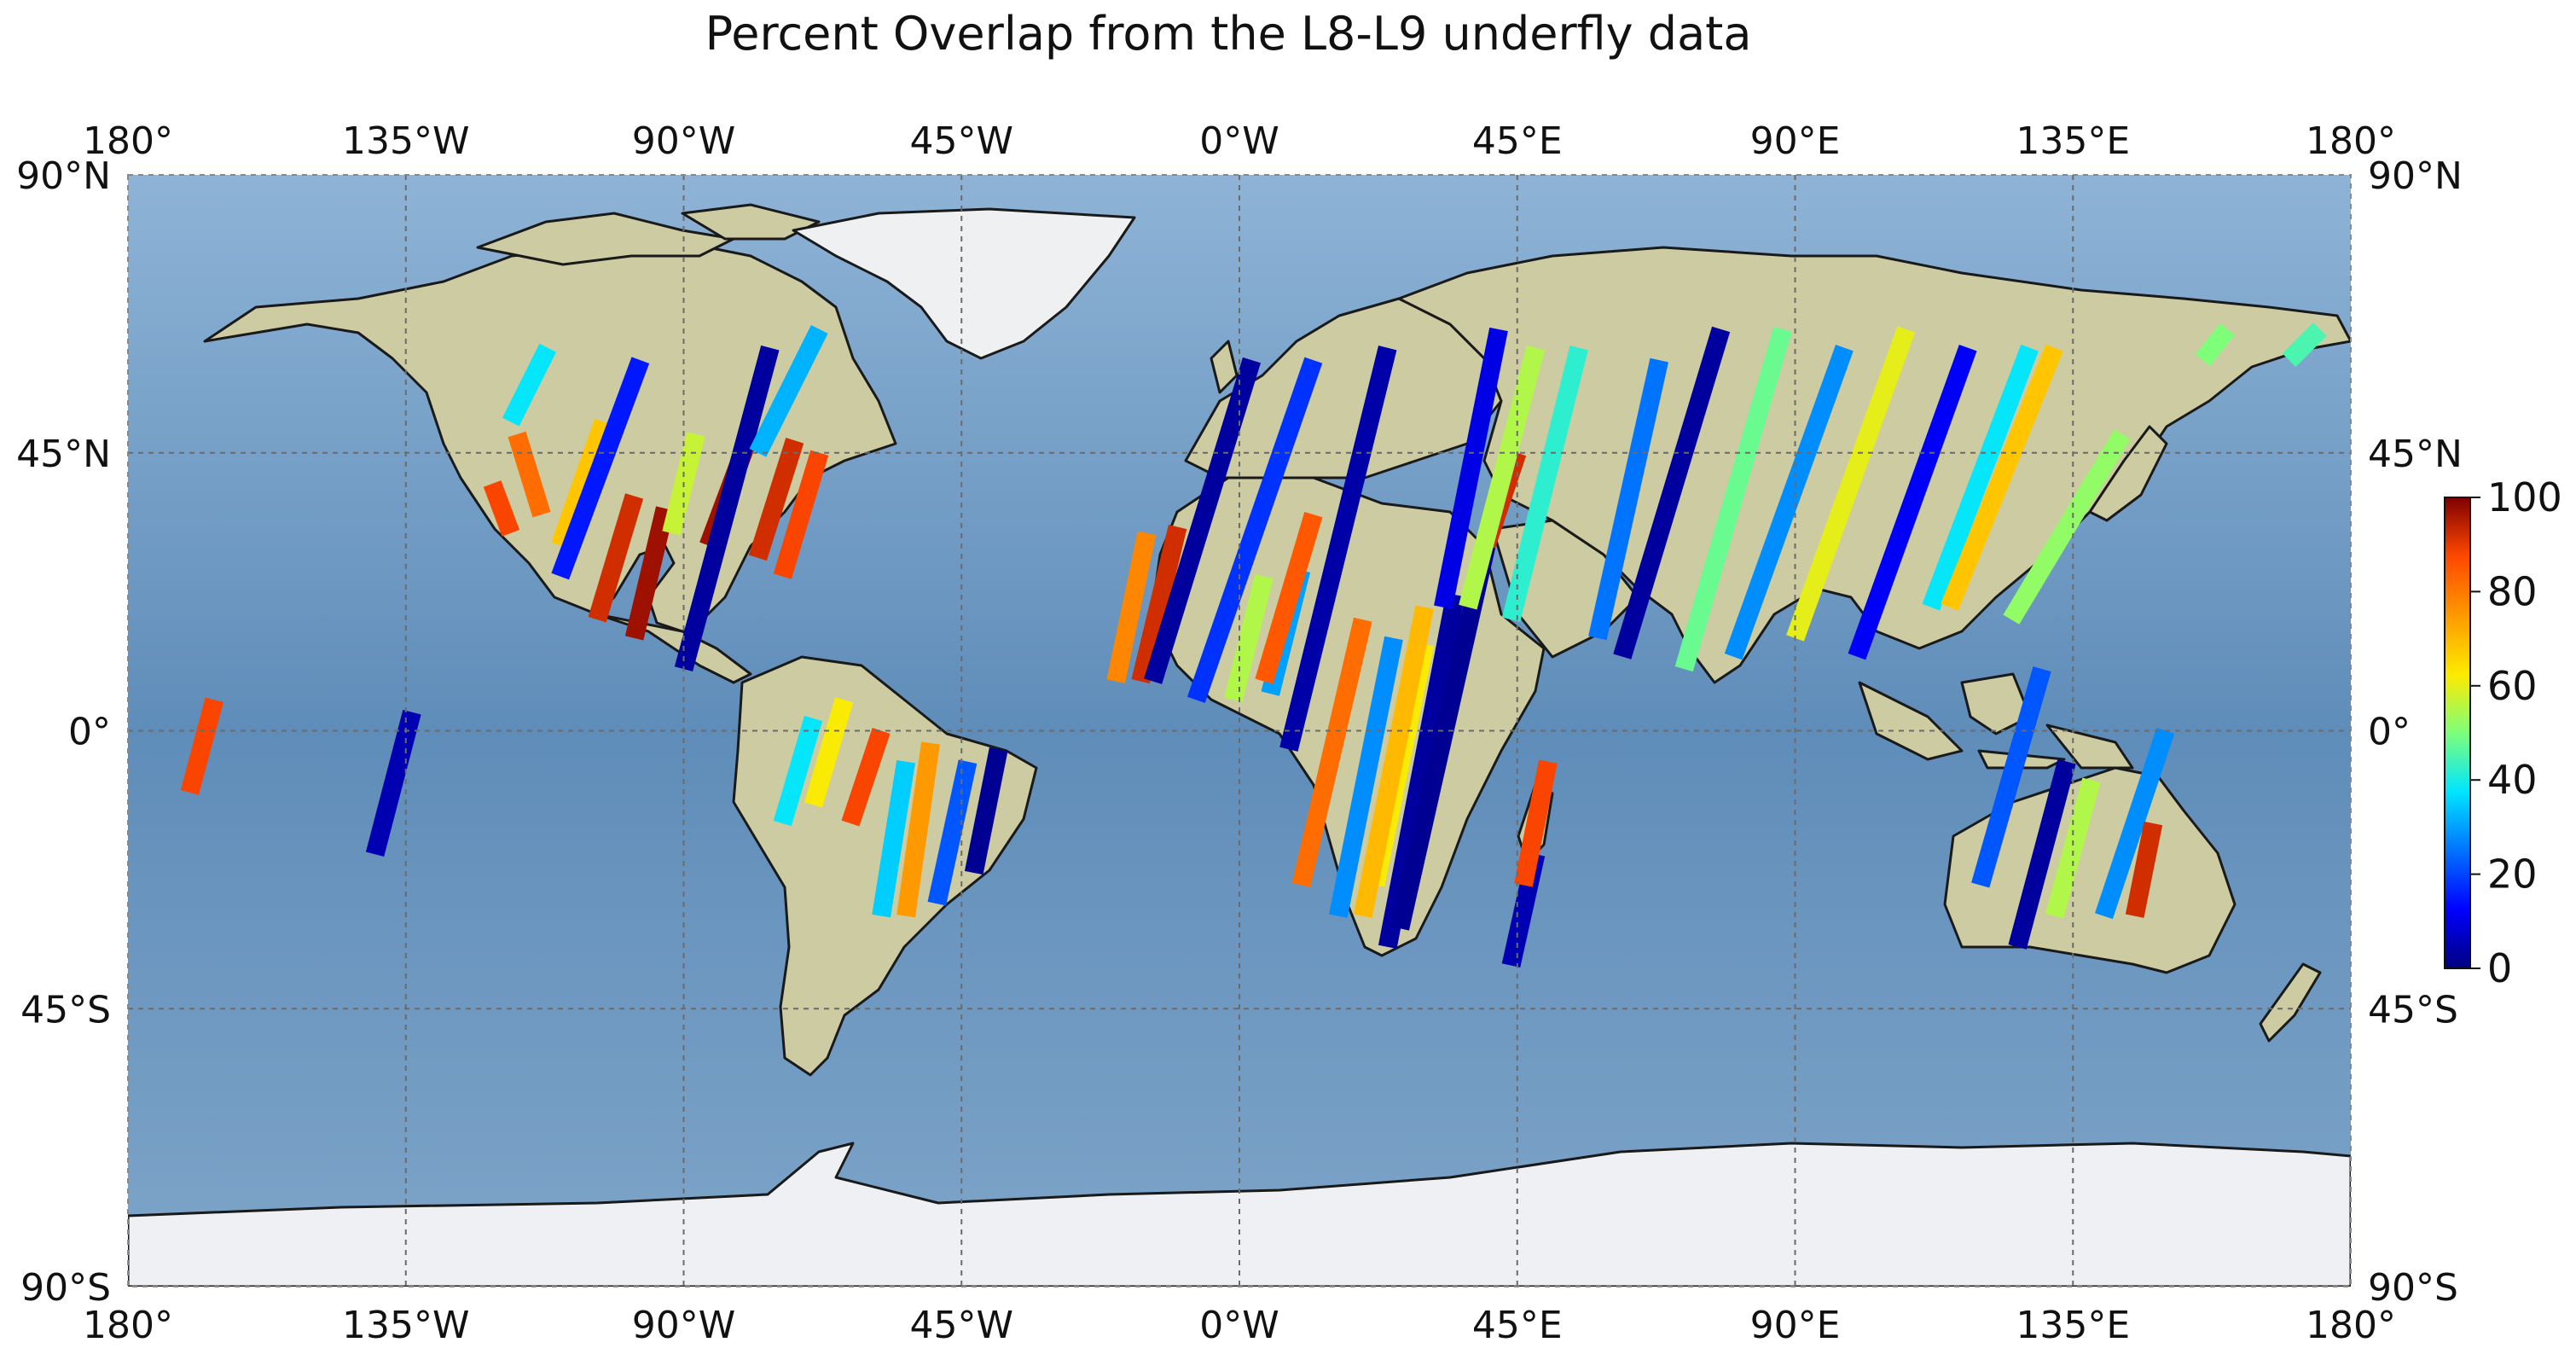  I want to click on colorbar-tick-label: 0, so click(2499, 968).